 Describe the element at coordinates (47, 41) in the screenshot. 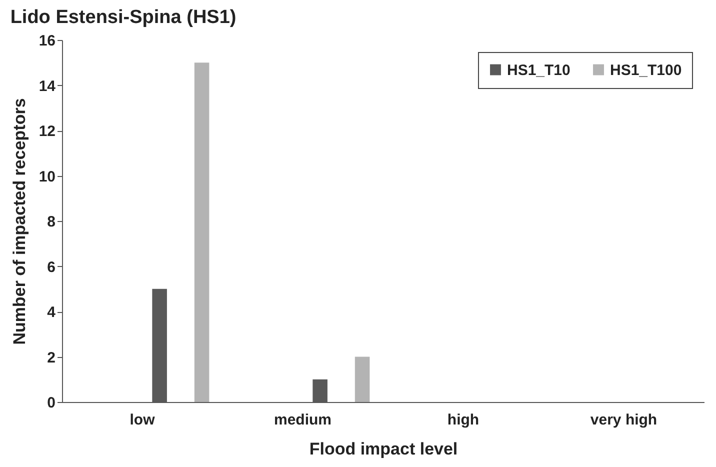

I see `y-tick-label: 16` at that location.